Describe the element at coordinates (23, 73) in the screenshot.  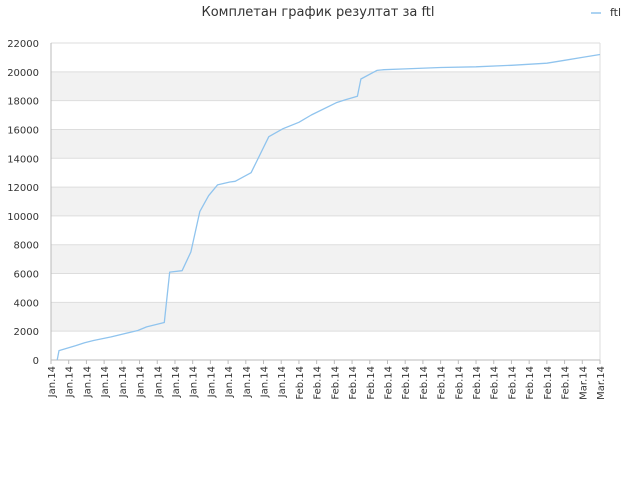
I see `y-tick-label: 20000` at that location.